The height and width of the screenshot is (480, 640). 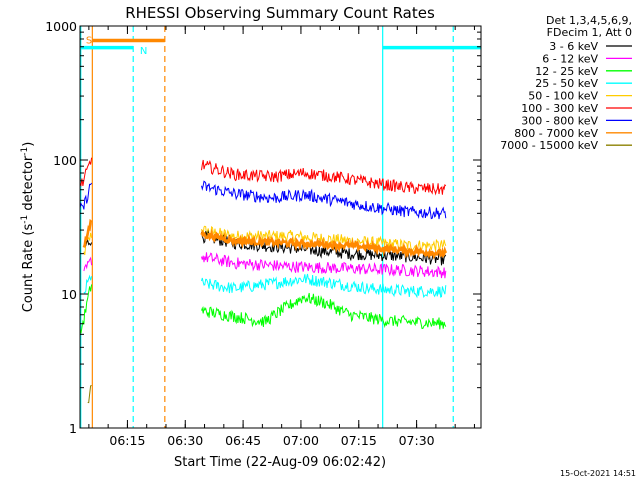 I want to click on legend-entry-800-7000-kev: 800 - 7000 keV, so click(x=573, y=133).